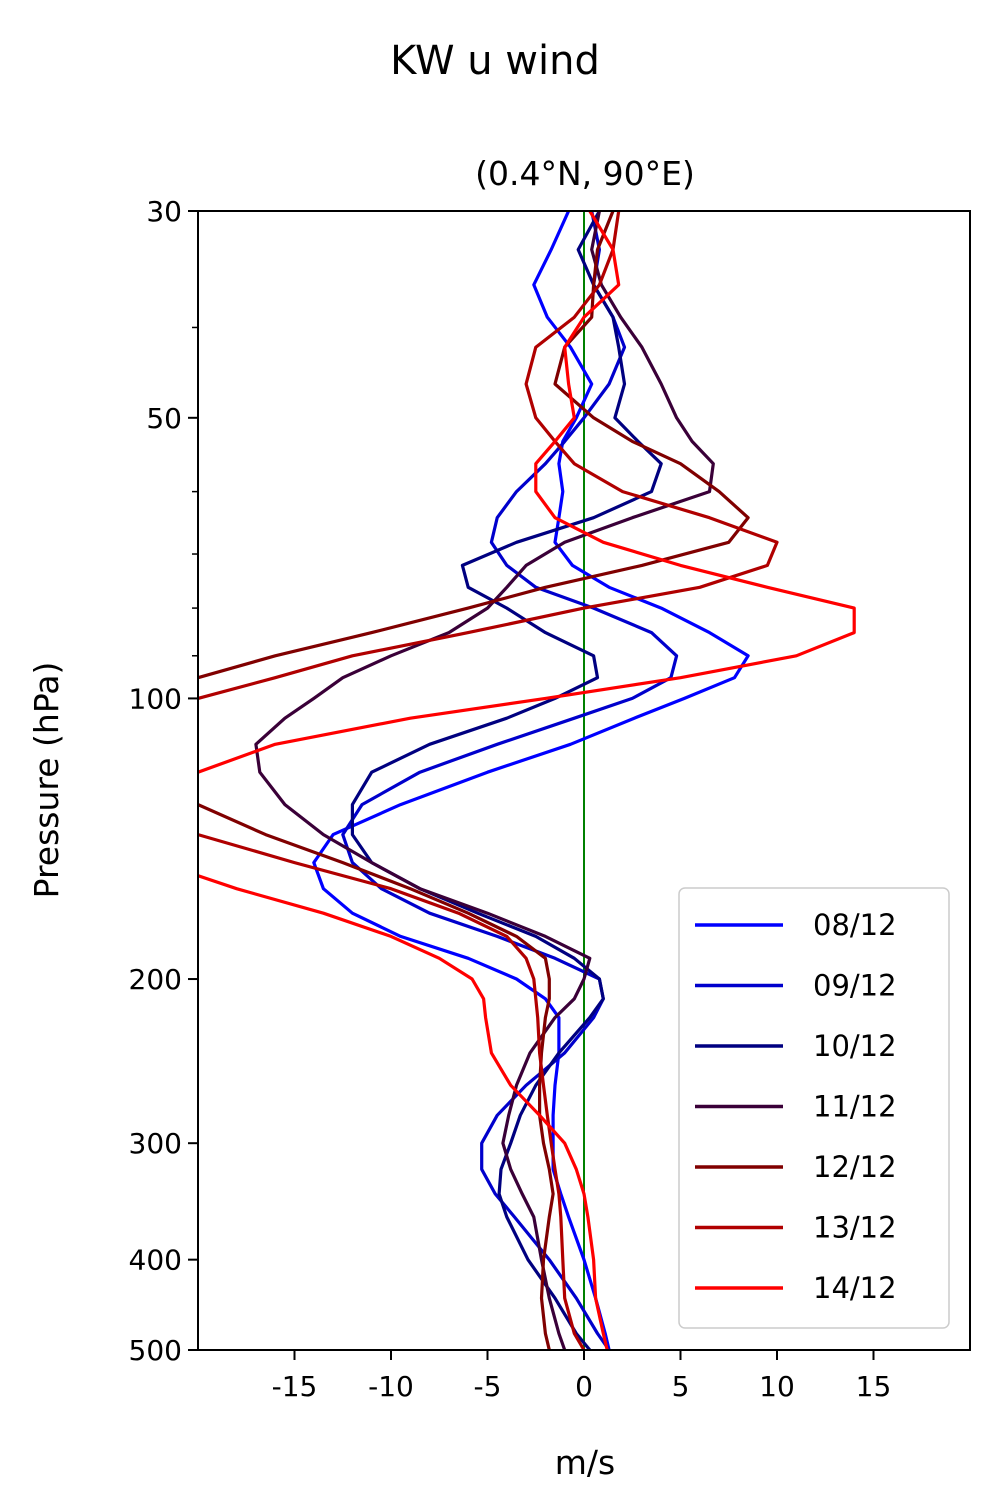  Describe the element at coordinates (495, 61) in the screenshot. I see `chart-suptitle: KW u wind` at that location.